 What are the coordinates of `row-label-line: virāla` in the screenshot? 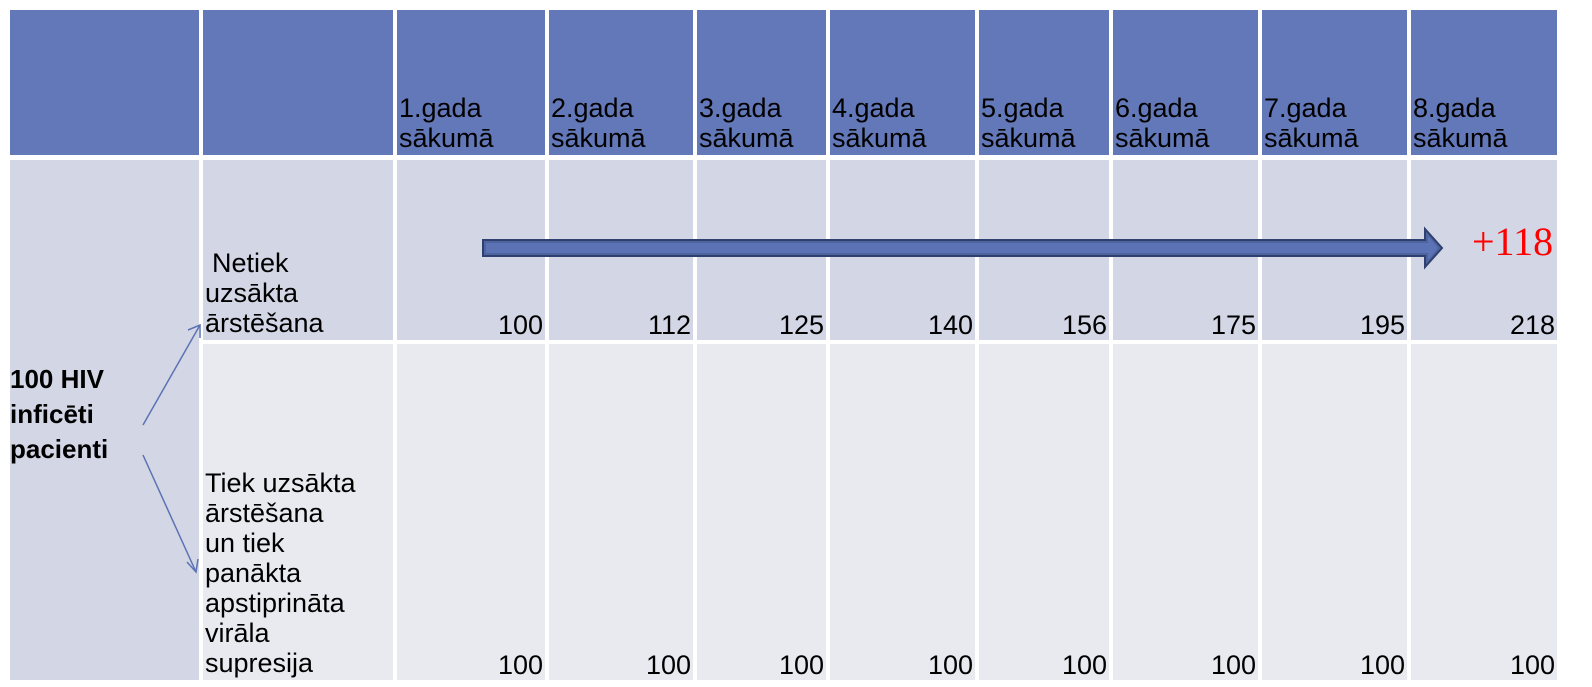 It's located at (237, 633).